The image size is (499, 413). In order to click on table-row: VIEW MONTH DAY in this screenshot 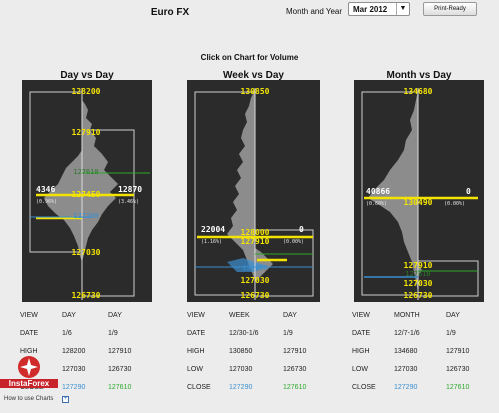, I will do `click(418, 315)`.